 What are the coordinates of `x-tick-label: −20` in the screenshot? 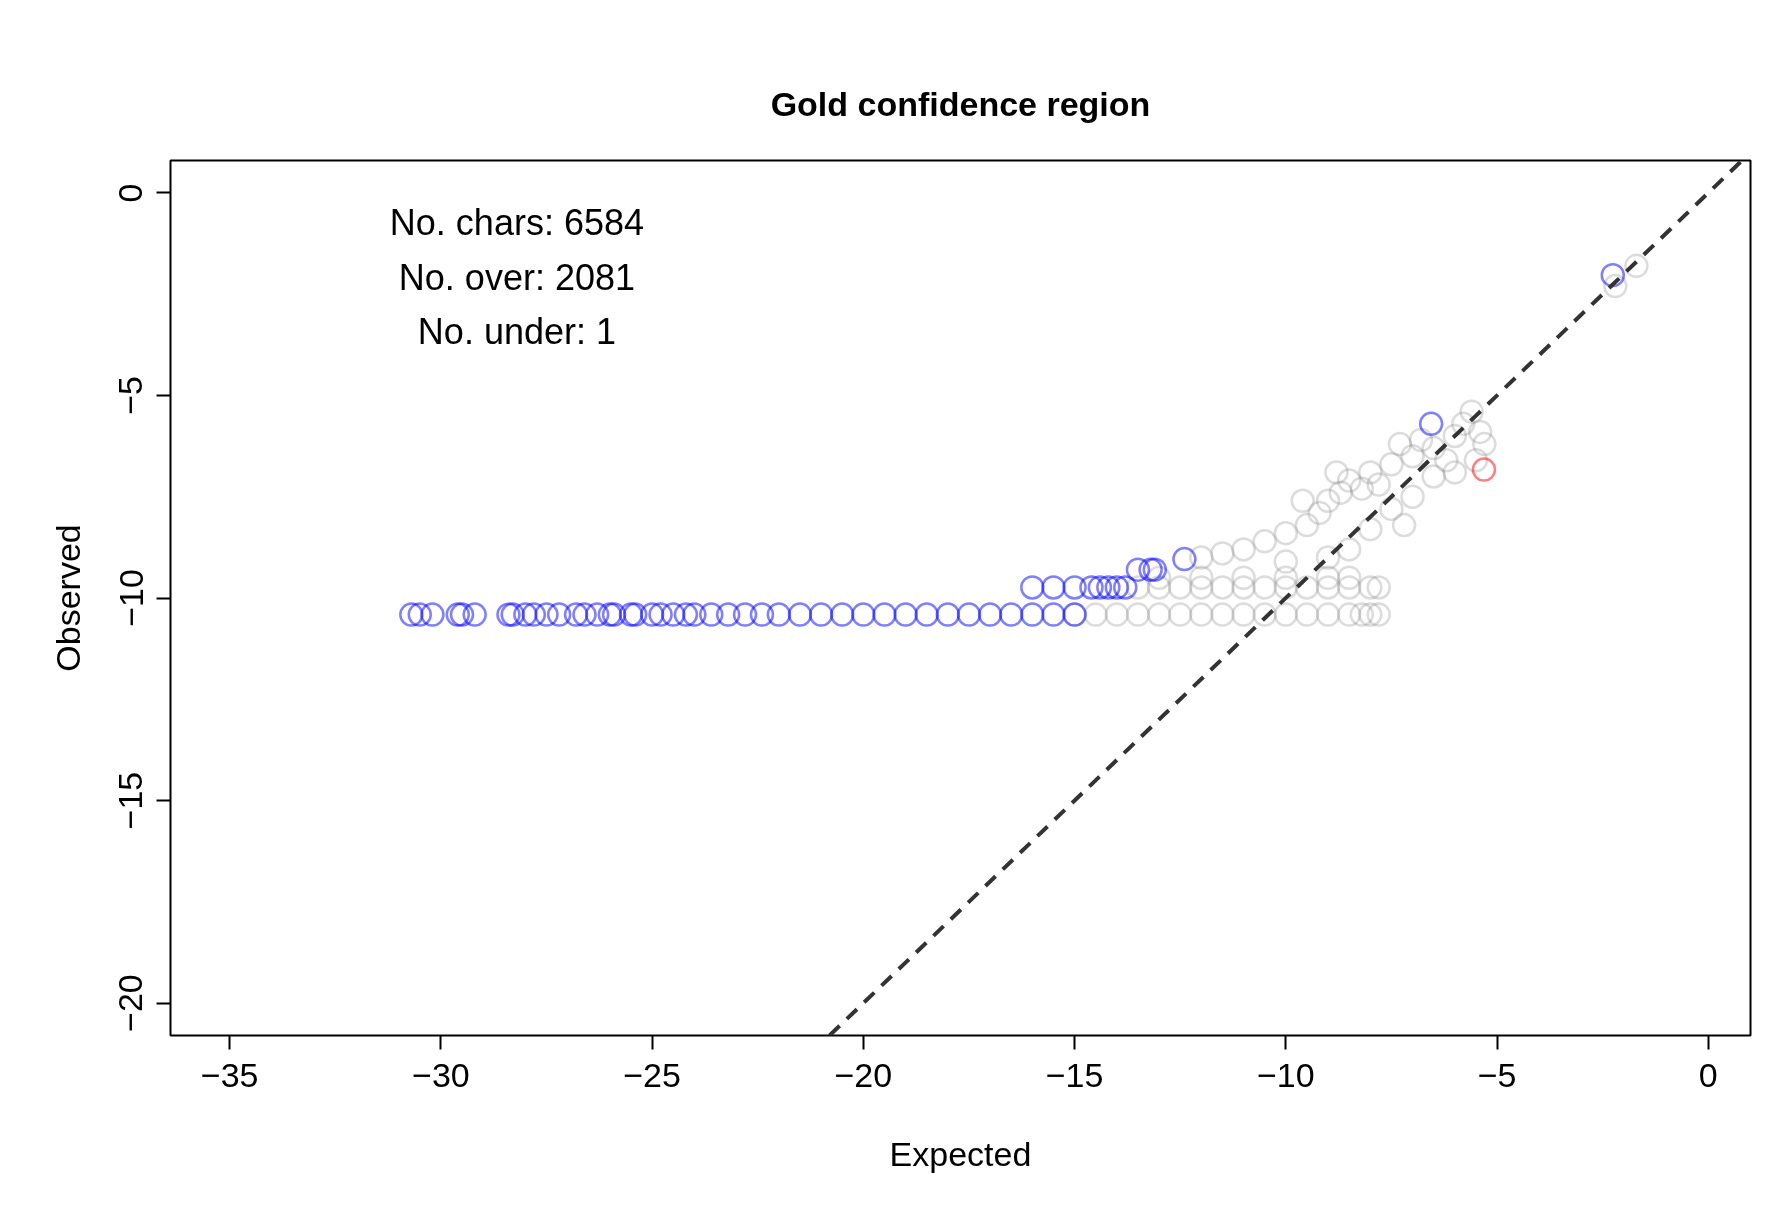 It's located at (863, 1074).